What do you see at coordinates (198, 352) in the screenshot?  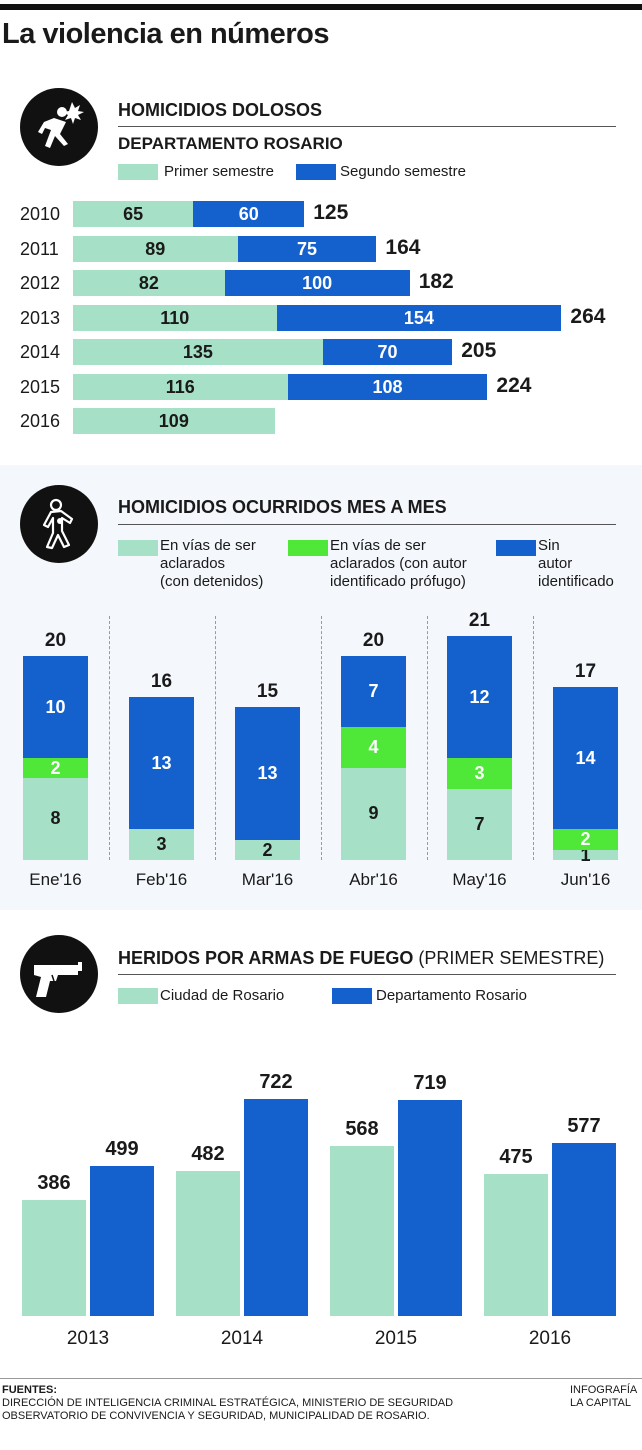 I see `bar-primer: 135` at bounding box center [198, 352].